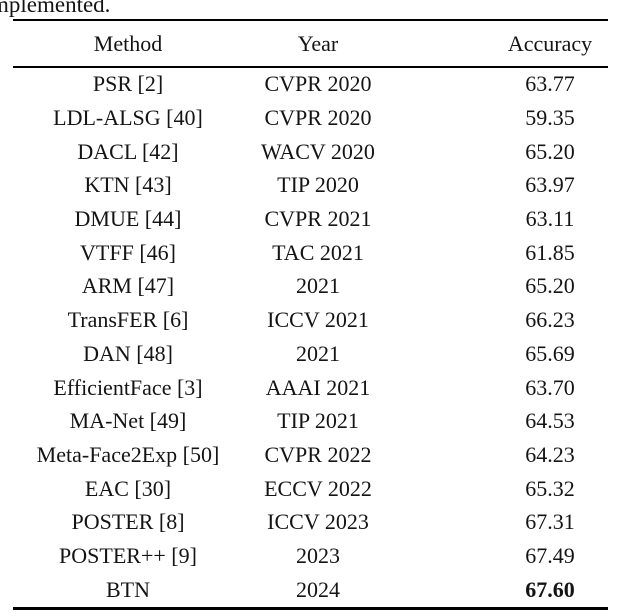  What do you see at coordinates (318, 219) in the screenshot?
I see `year-cell: CVPR 2021` at bounding box center [318, 219].